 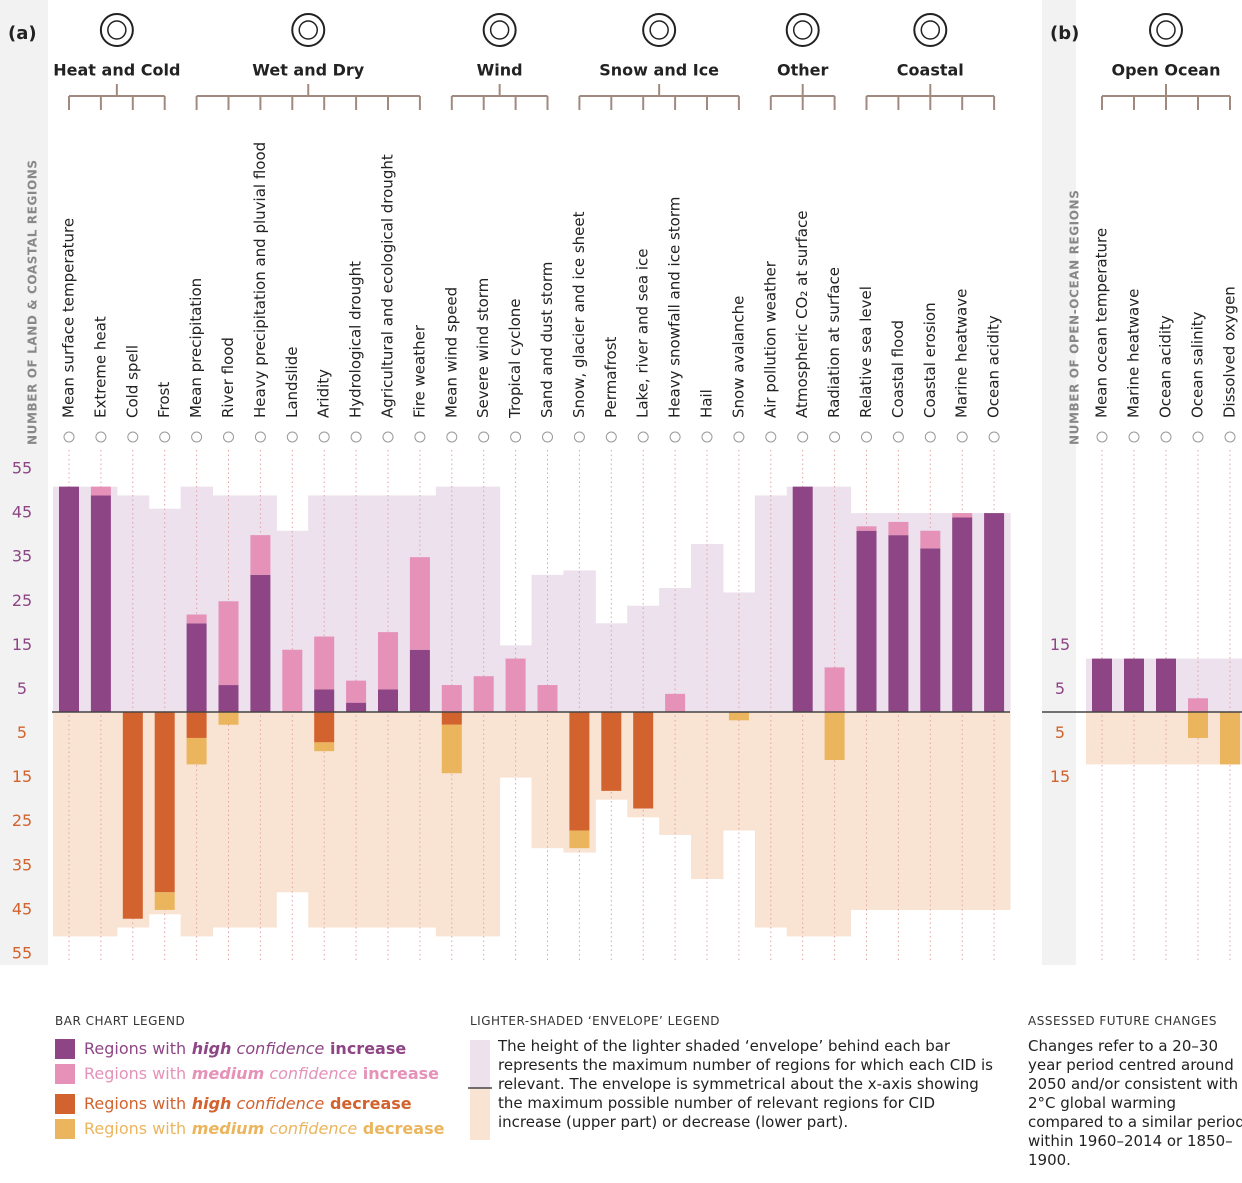 I want to click on category-label: Atmospheric CO₂ at surface, so click(x=802, y=314).